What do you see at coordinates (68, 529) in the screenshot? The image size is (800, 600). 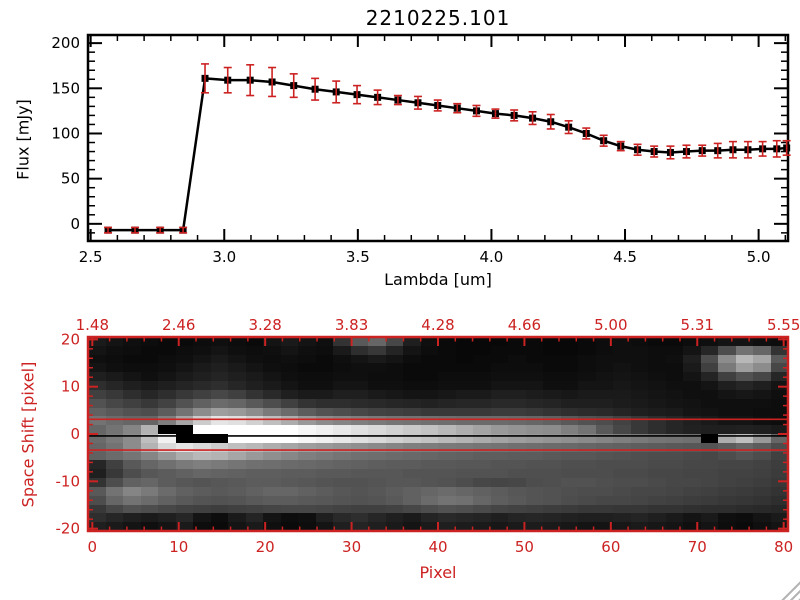 I see `image-y-tick-label: -20` at bounding box center [68, 529].